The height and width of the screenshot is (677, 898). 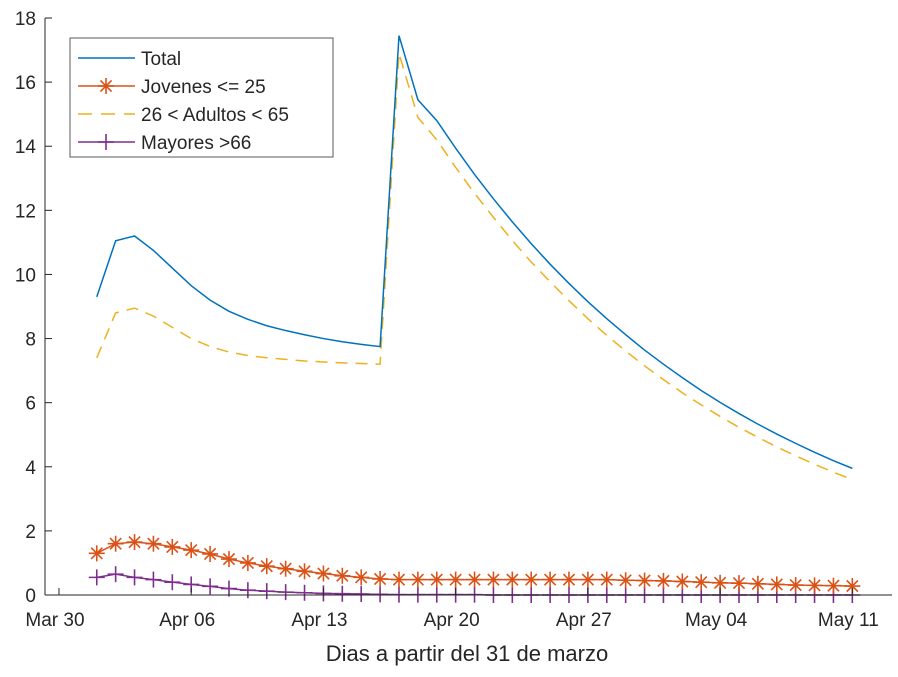 What do you see at coordinates (54, 620) in the screenshot?
I see `x-tick-label: Mar 30` at bounding box center [54, 620].